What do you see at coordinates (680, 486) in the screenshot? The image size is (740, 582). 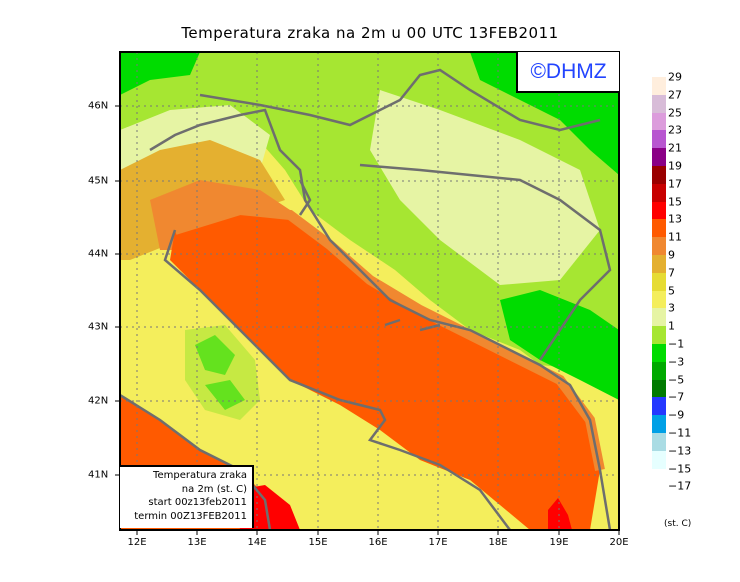 I see `colorbar-label: −17` at bounding box center [680, 486].